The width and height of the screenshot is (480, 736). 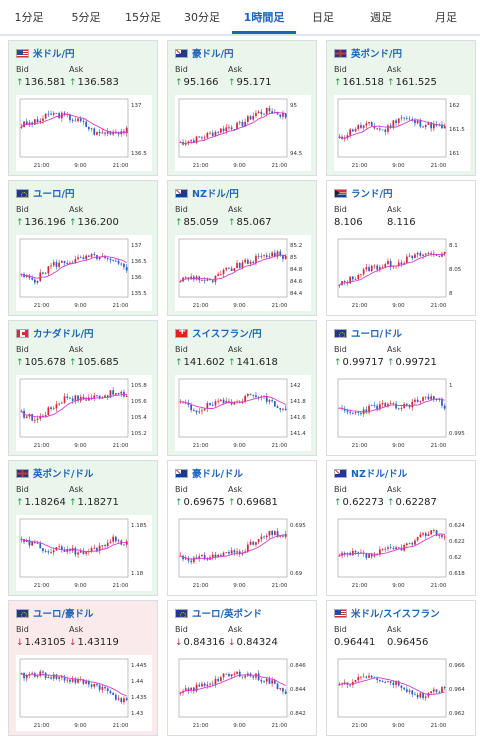 I want to click on pair-title: ユーロ/円, so click(x=45, y=193).